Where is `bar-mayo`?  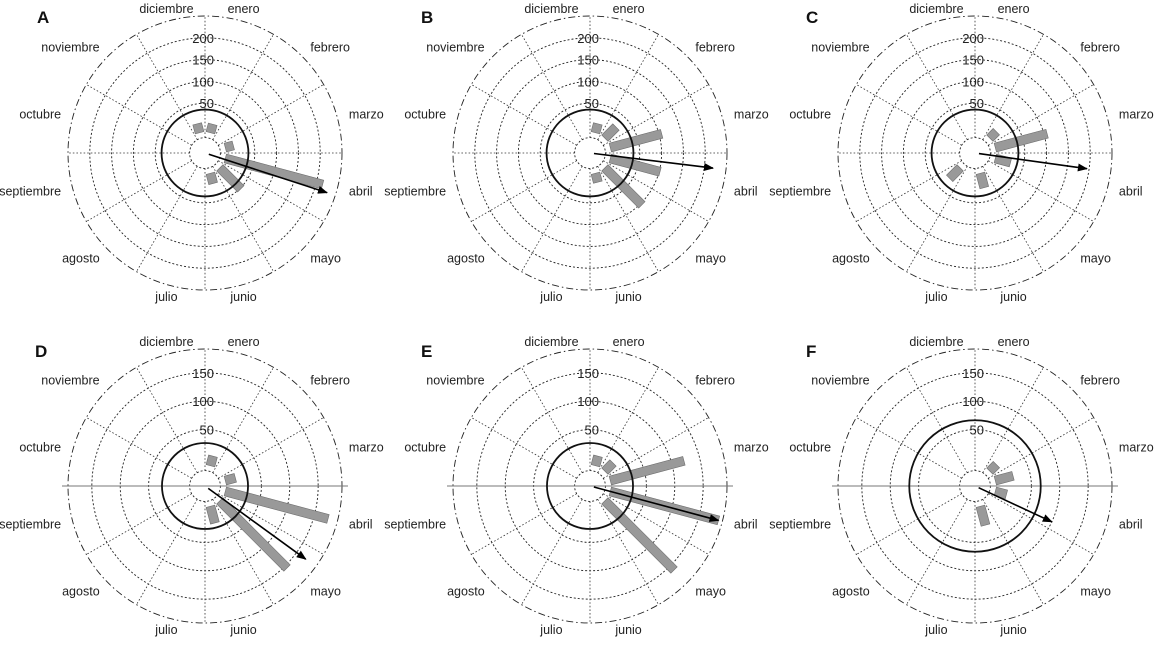 bar-mayo is located at coordinates (230, 178).